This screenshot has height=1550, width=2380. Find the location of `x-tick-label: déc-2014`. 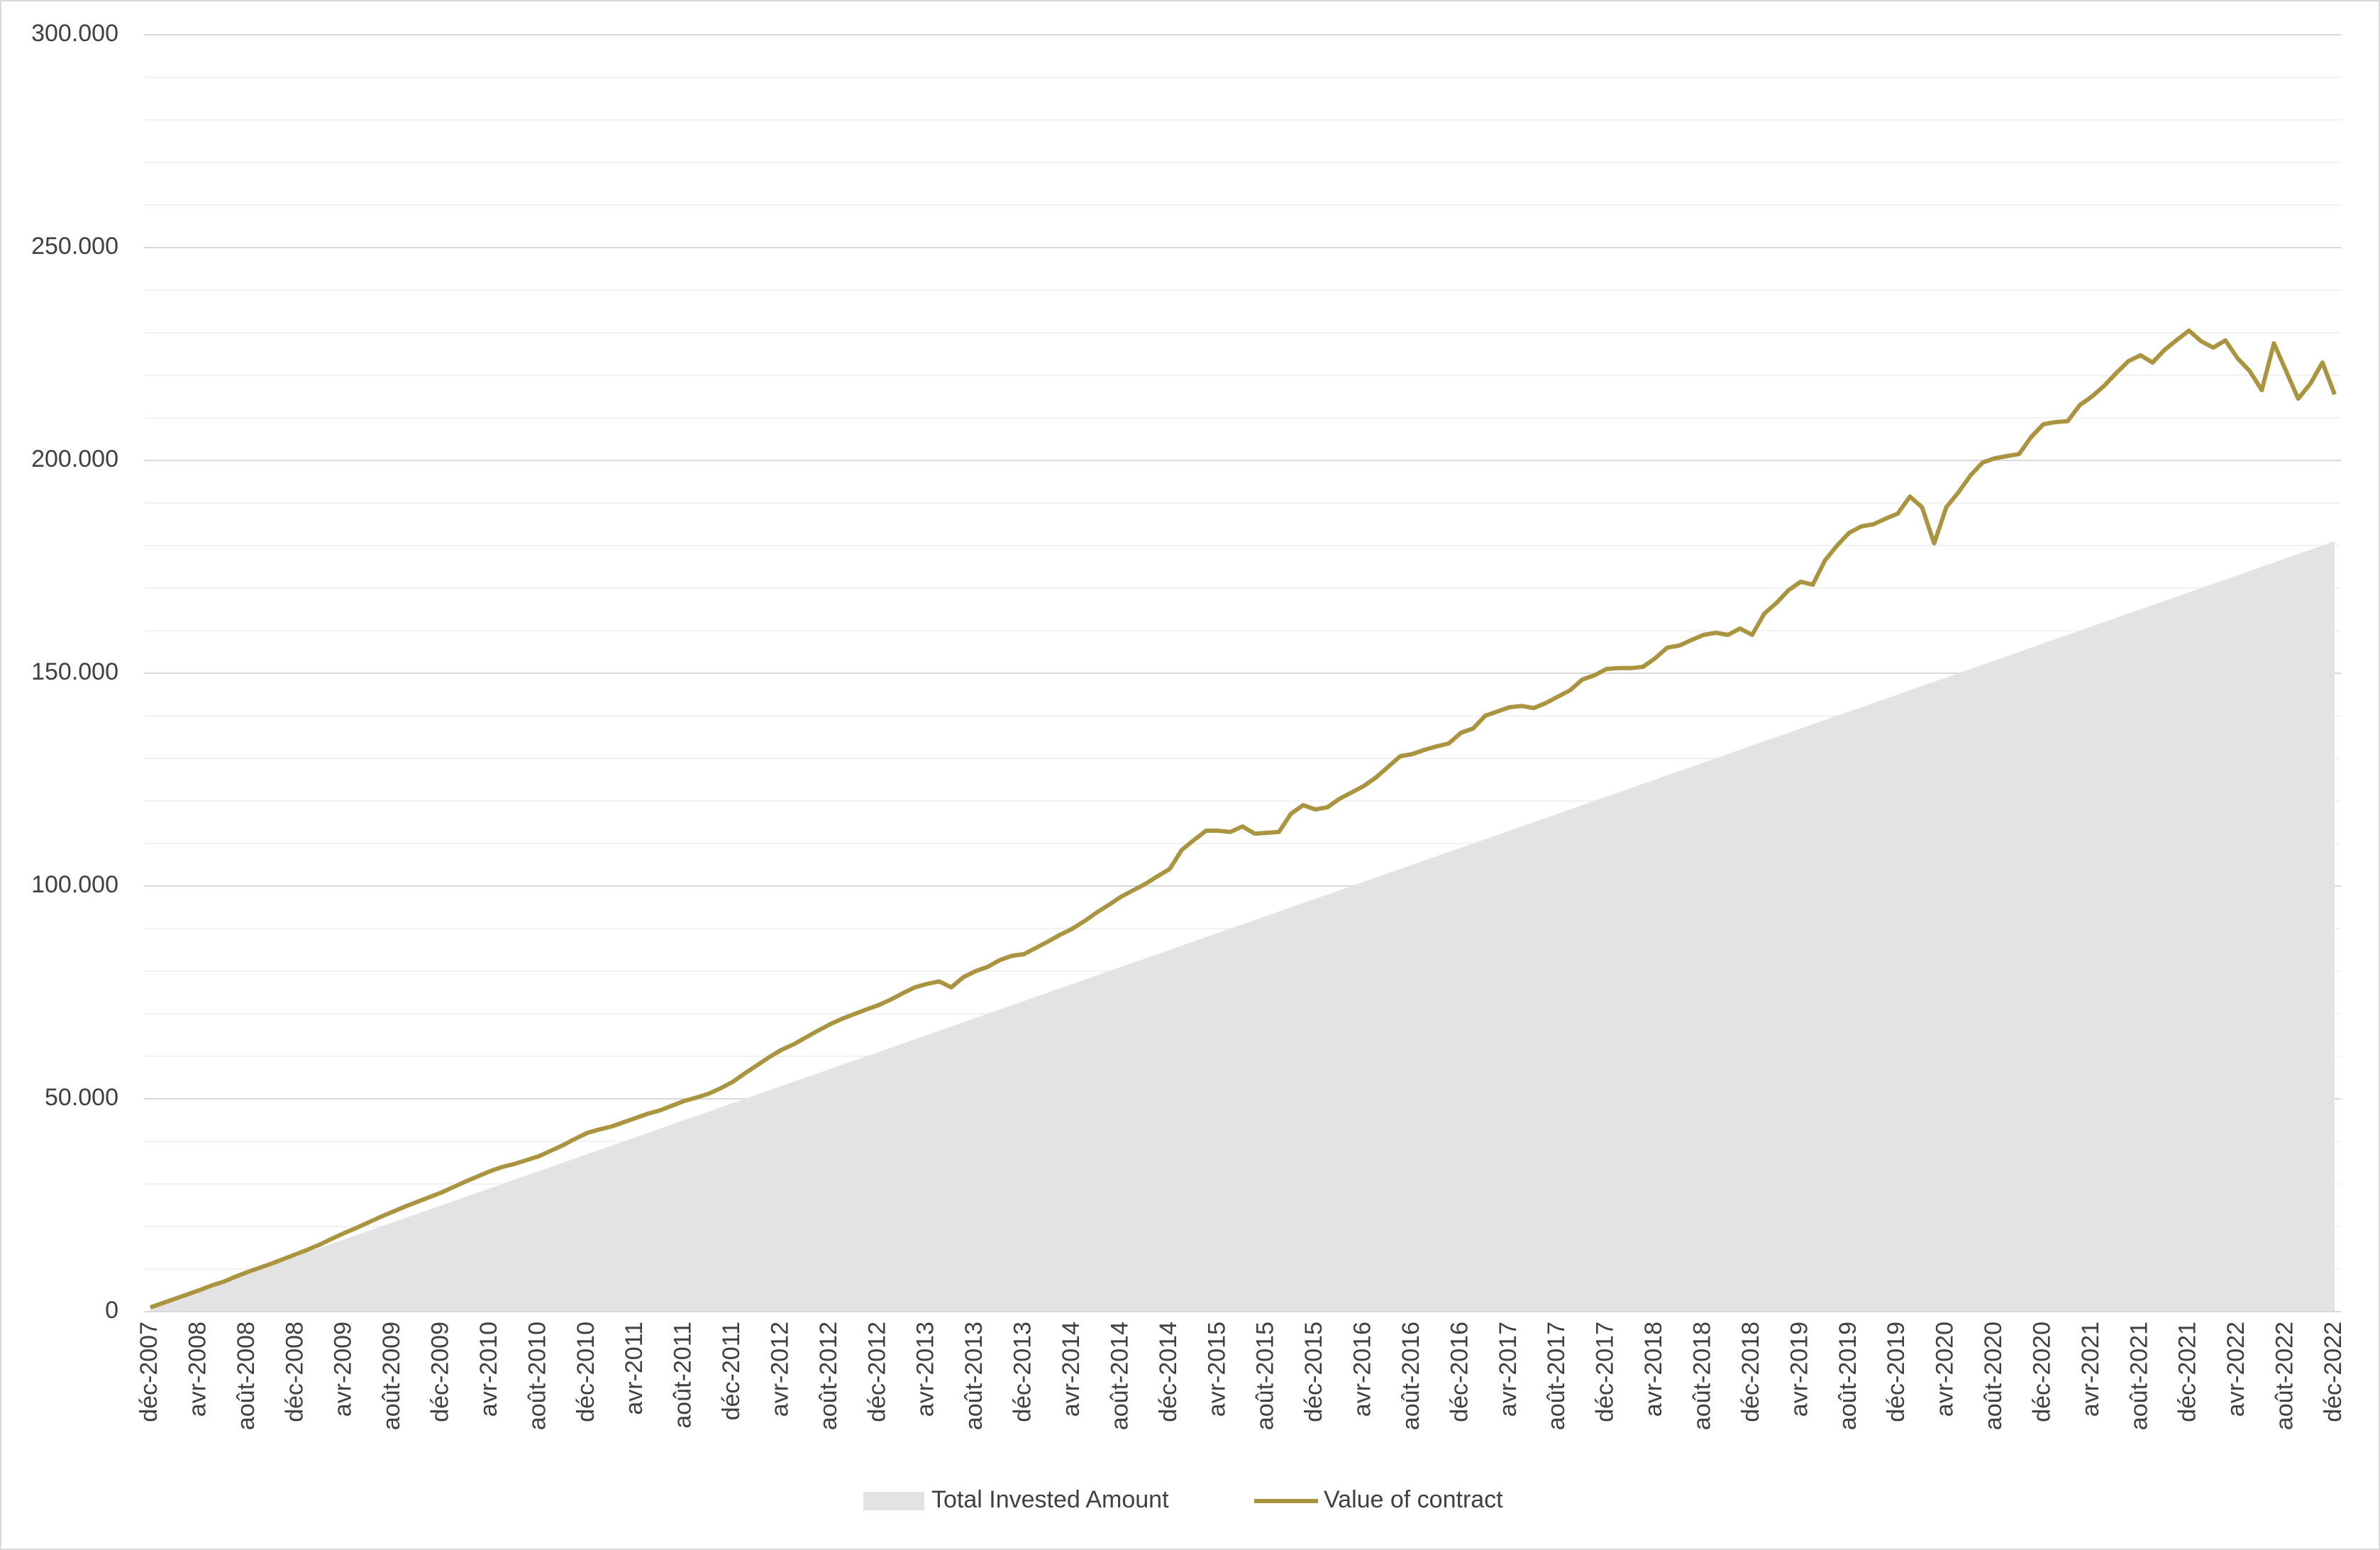

x-tick-label: déc-2014 is located at coordinates (1169, 1372).